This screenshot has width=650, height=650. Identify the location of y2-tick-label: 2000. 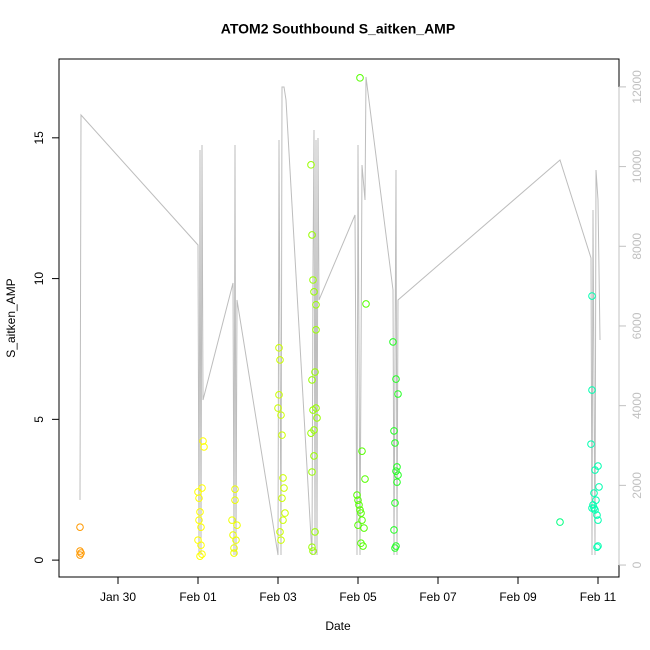
(637, 485).